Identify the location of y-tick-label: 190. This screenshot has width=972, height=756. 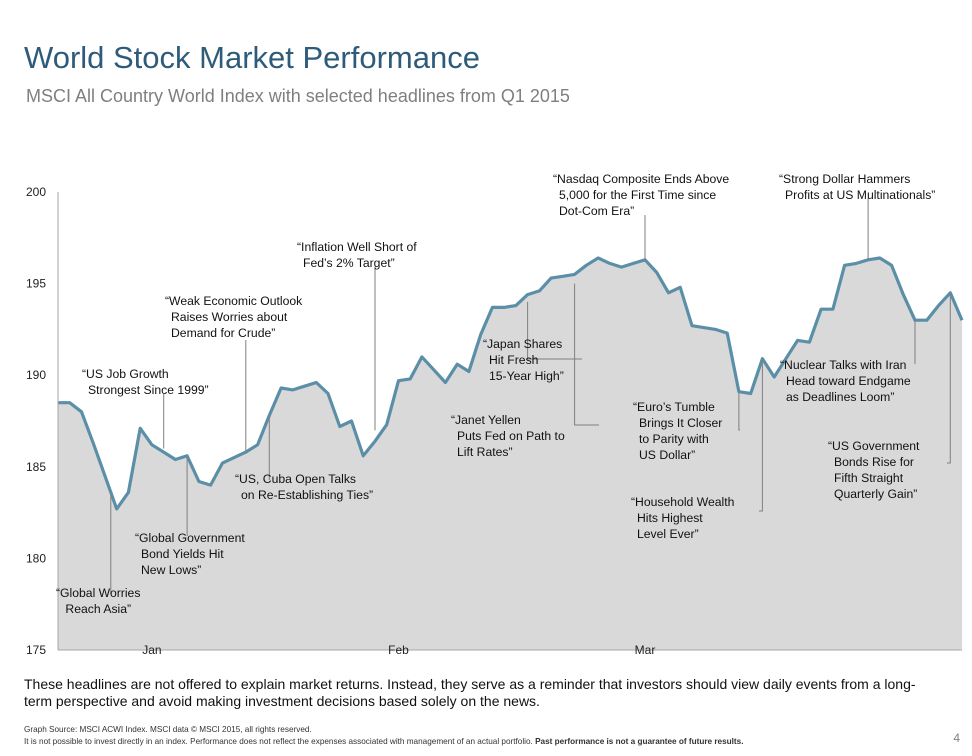
(36, 375).